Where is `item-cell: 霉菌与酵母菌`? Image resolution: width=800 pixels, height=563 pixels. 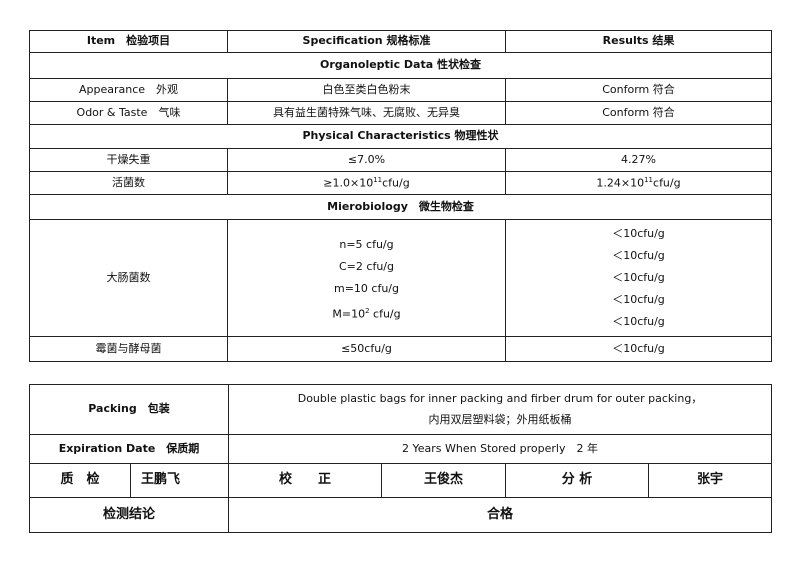 item-cell: 霉菌与酵母菌 is located at coordinates (128, 349).